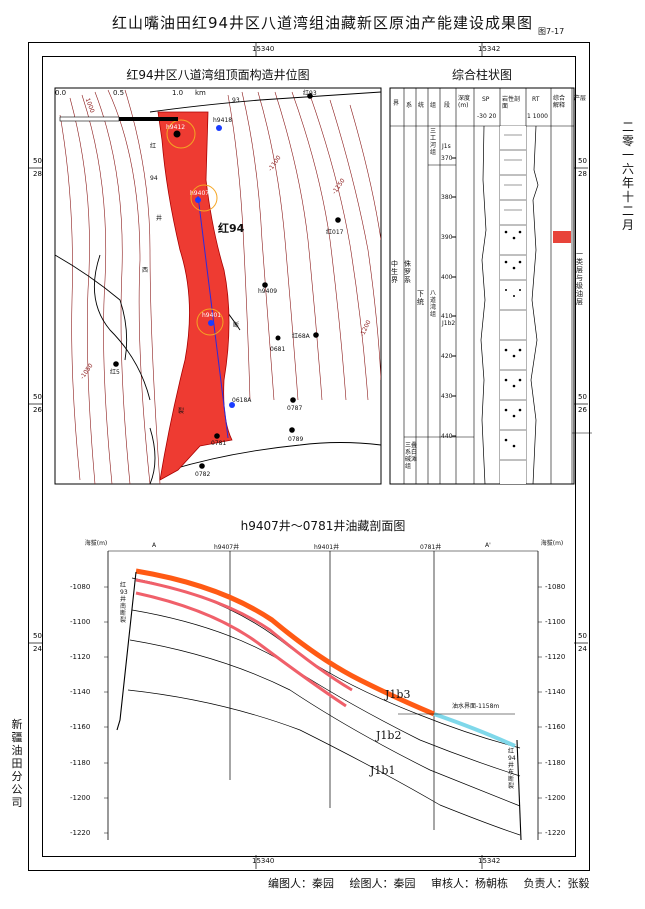 The image size is (645, 909). What do you see at coordinates (124, 603) in the screenshot?
I see `left-fault-label: 红93井南断裂` at bounding box center [124, 603].